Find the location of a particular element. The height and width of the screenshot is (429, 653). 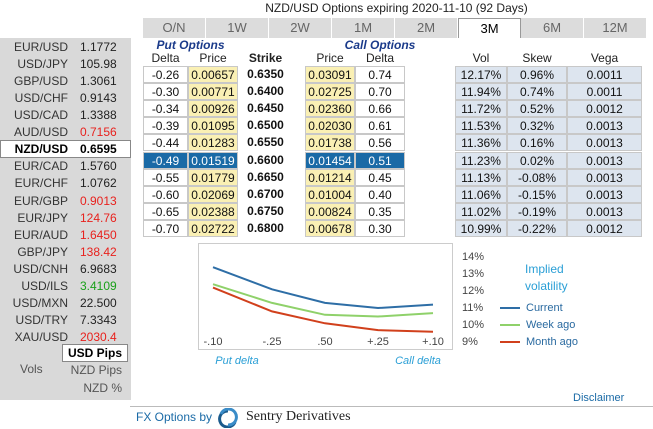

pair-name: AUD/USD is located at coordinates (40, 132).